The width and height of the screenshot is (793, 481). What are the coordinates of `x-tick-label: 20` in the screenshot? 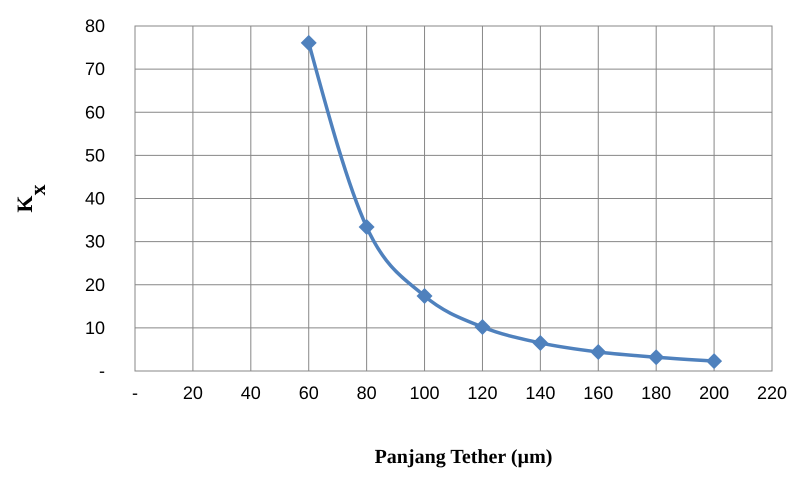 It's located at (192, 393).